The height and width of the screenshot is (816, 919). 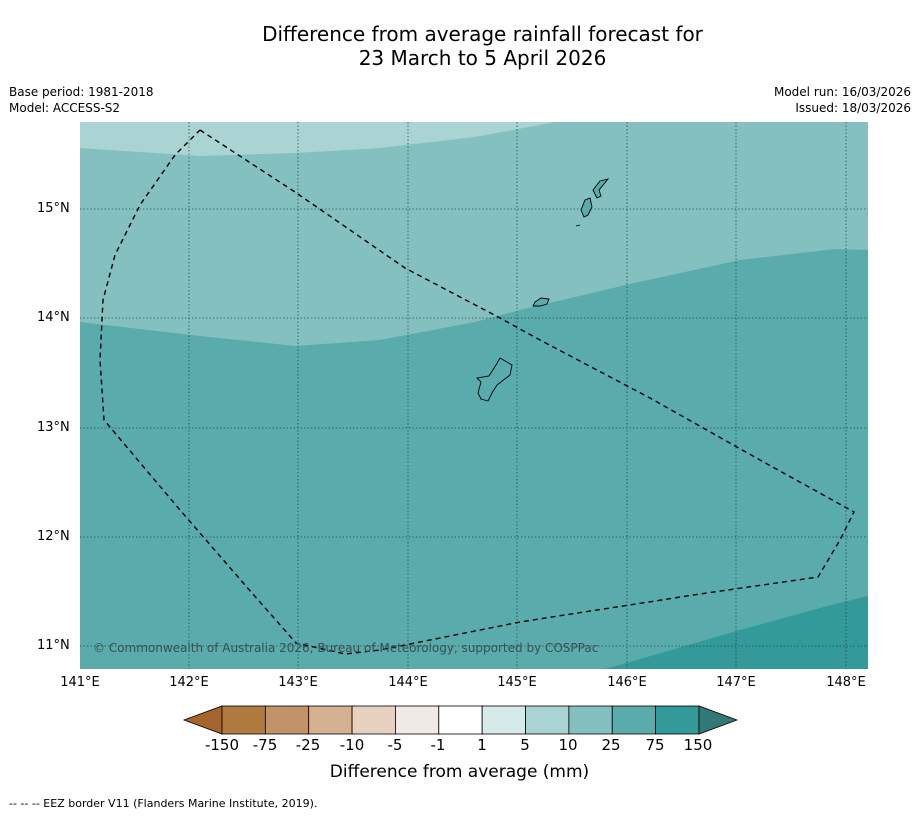 What do you see at coordinates (494, 379) in the screenshot?
I see `guam-island` at bounding box center [494, 379].